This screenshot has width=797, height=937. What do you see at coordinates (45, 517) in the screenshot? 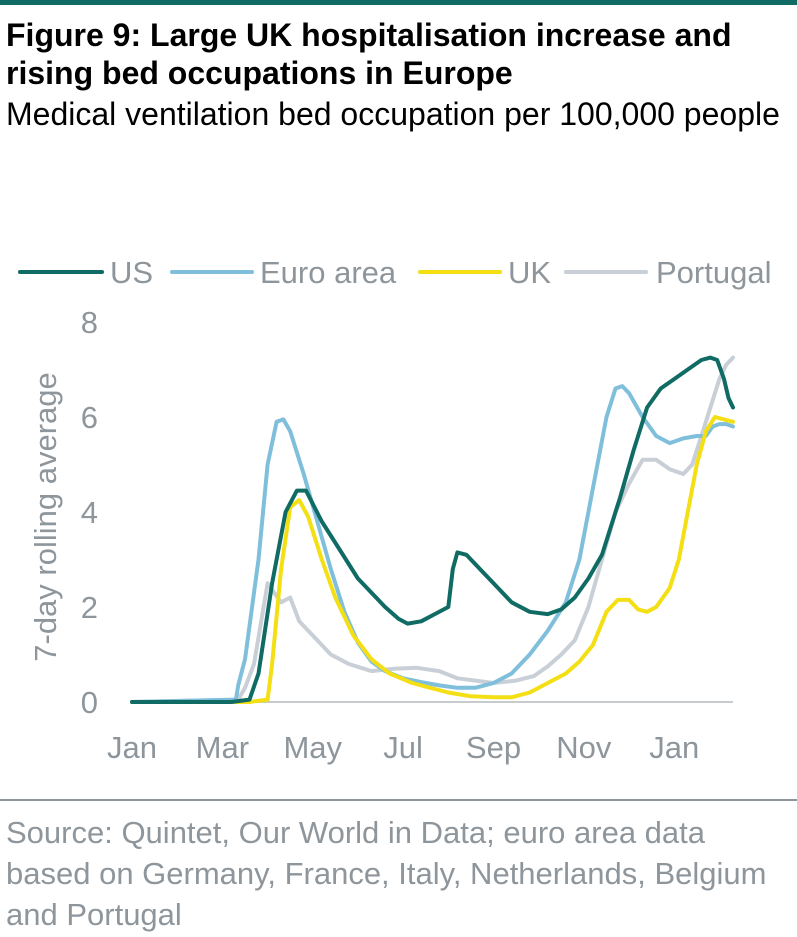
I see `y-axis-label: 7-day rolling average` at bounding box center [45, 517].